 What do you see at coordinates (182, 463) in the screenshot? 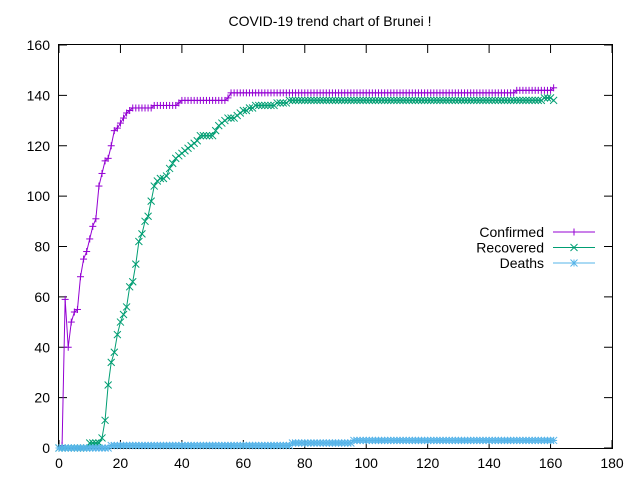
I see `x-tick-label: 40` at bounding box center [182, 463].